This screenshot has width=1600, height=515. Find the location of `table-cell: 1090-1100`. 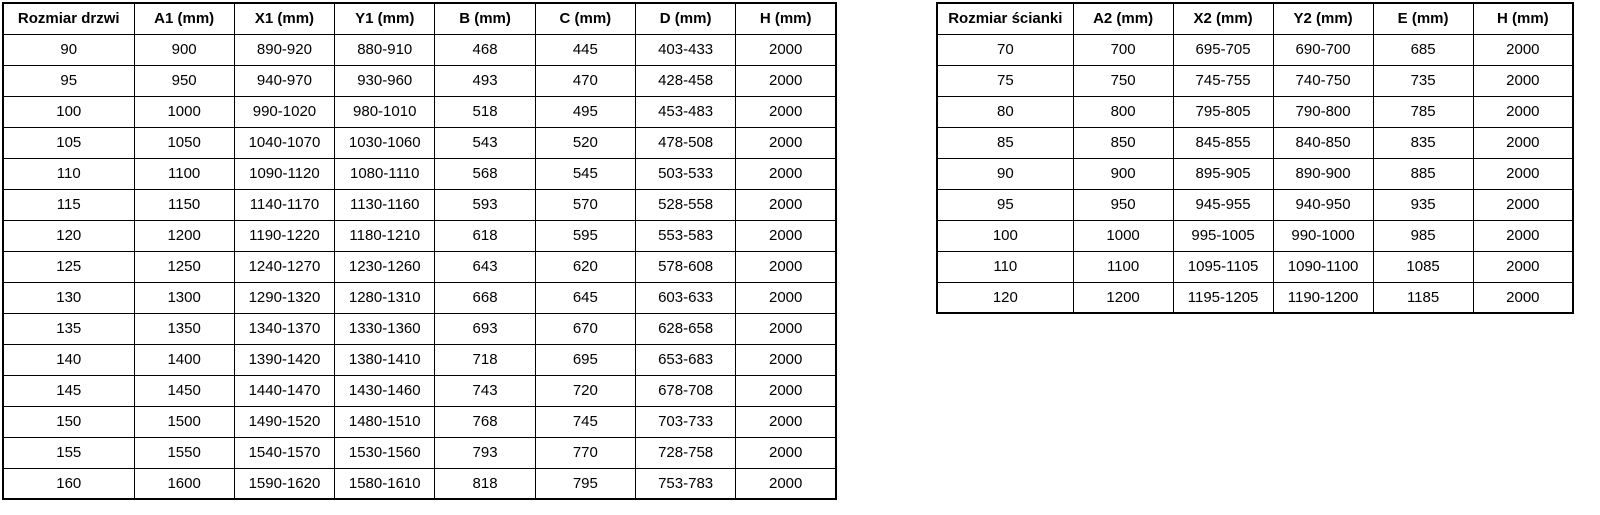

table-cell: 1090-1100 is located at coordinates (1323, 266).